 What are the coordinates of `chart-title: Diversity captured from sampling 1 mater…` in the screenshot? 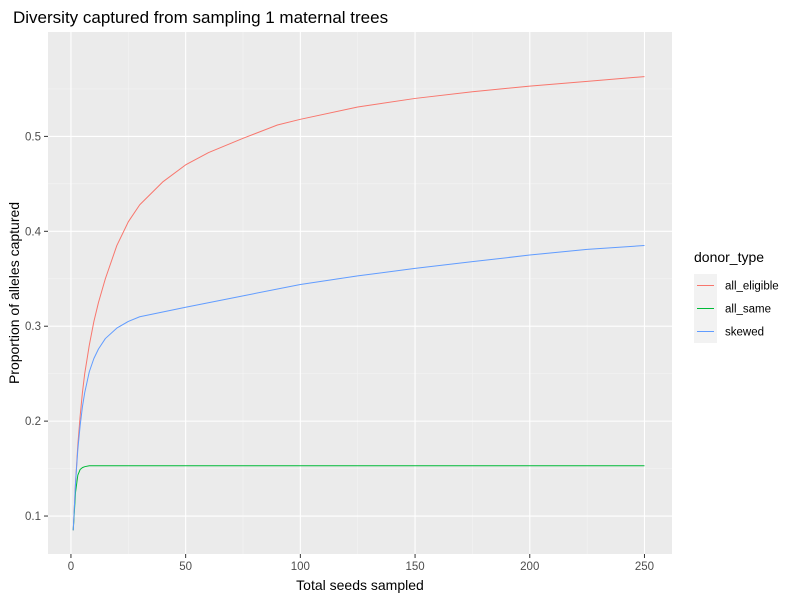 It's located at (200, 17).